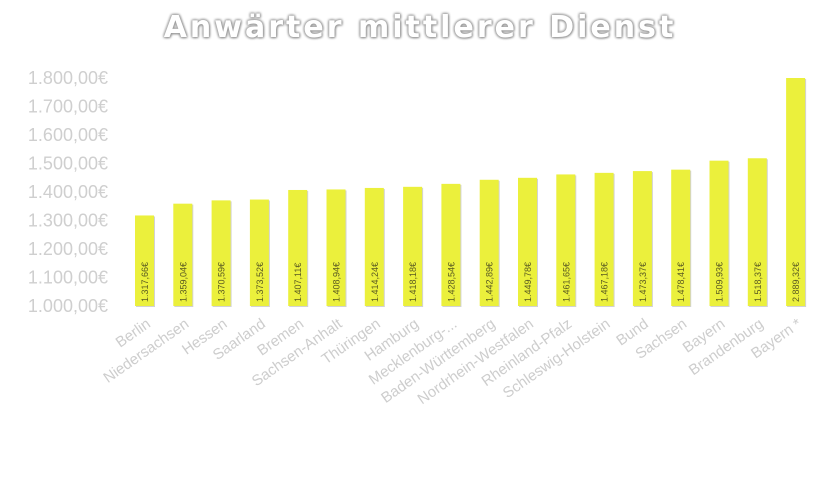 This screenshot has width=840, height=480. What do you see at coordinates (298, 247) in the screenshot?
I see `bar-bremen` at bounding box center [298, 247].